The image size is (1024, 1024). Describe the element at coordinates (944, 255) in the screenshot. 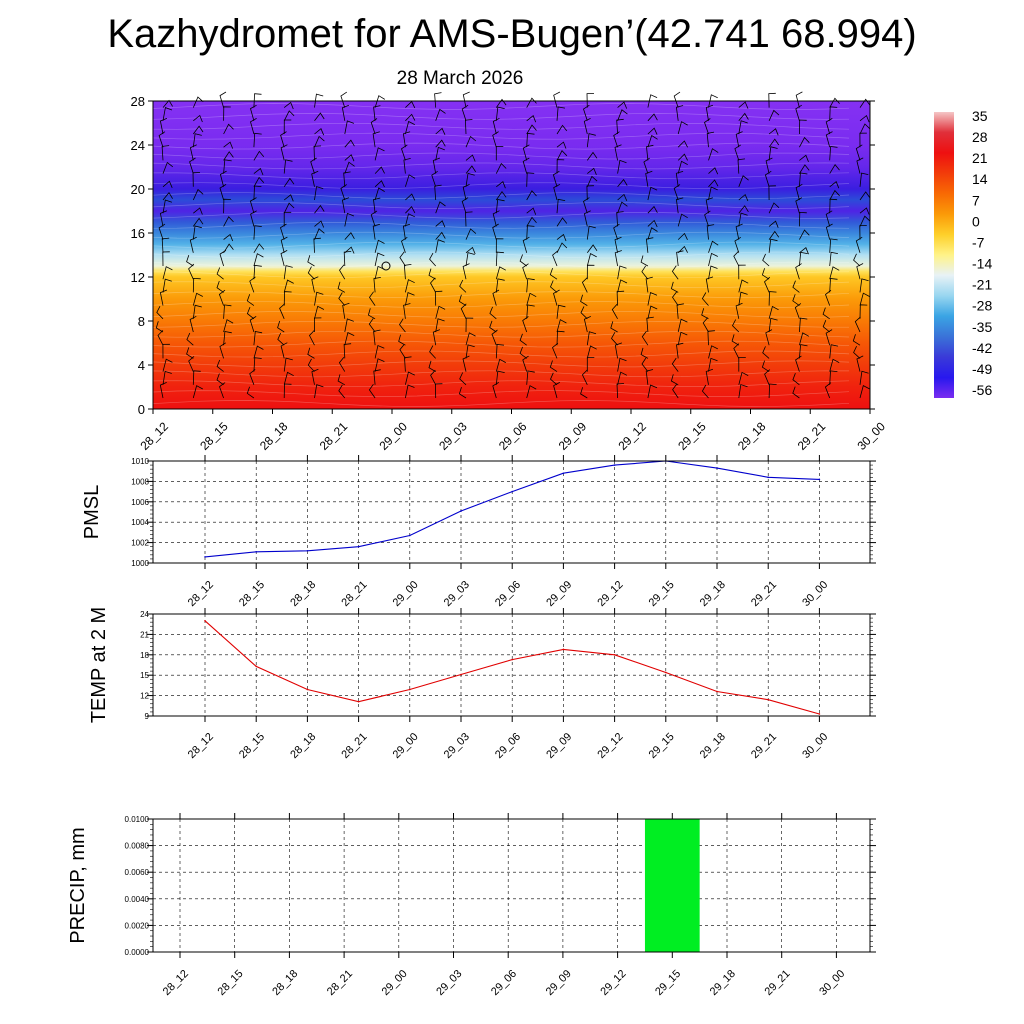

I see `colorbar-scale` at that location.